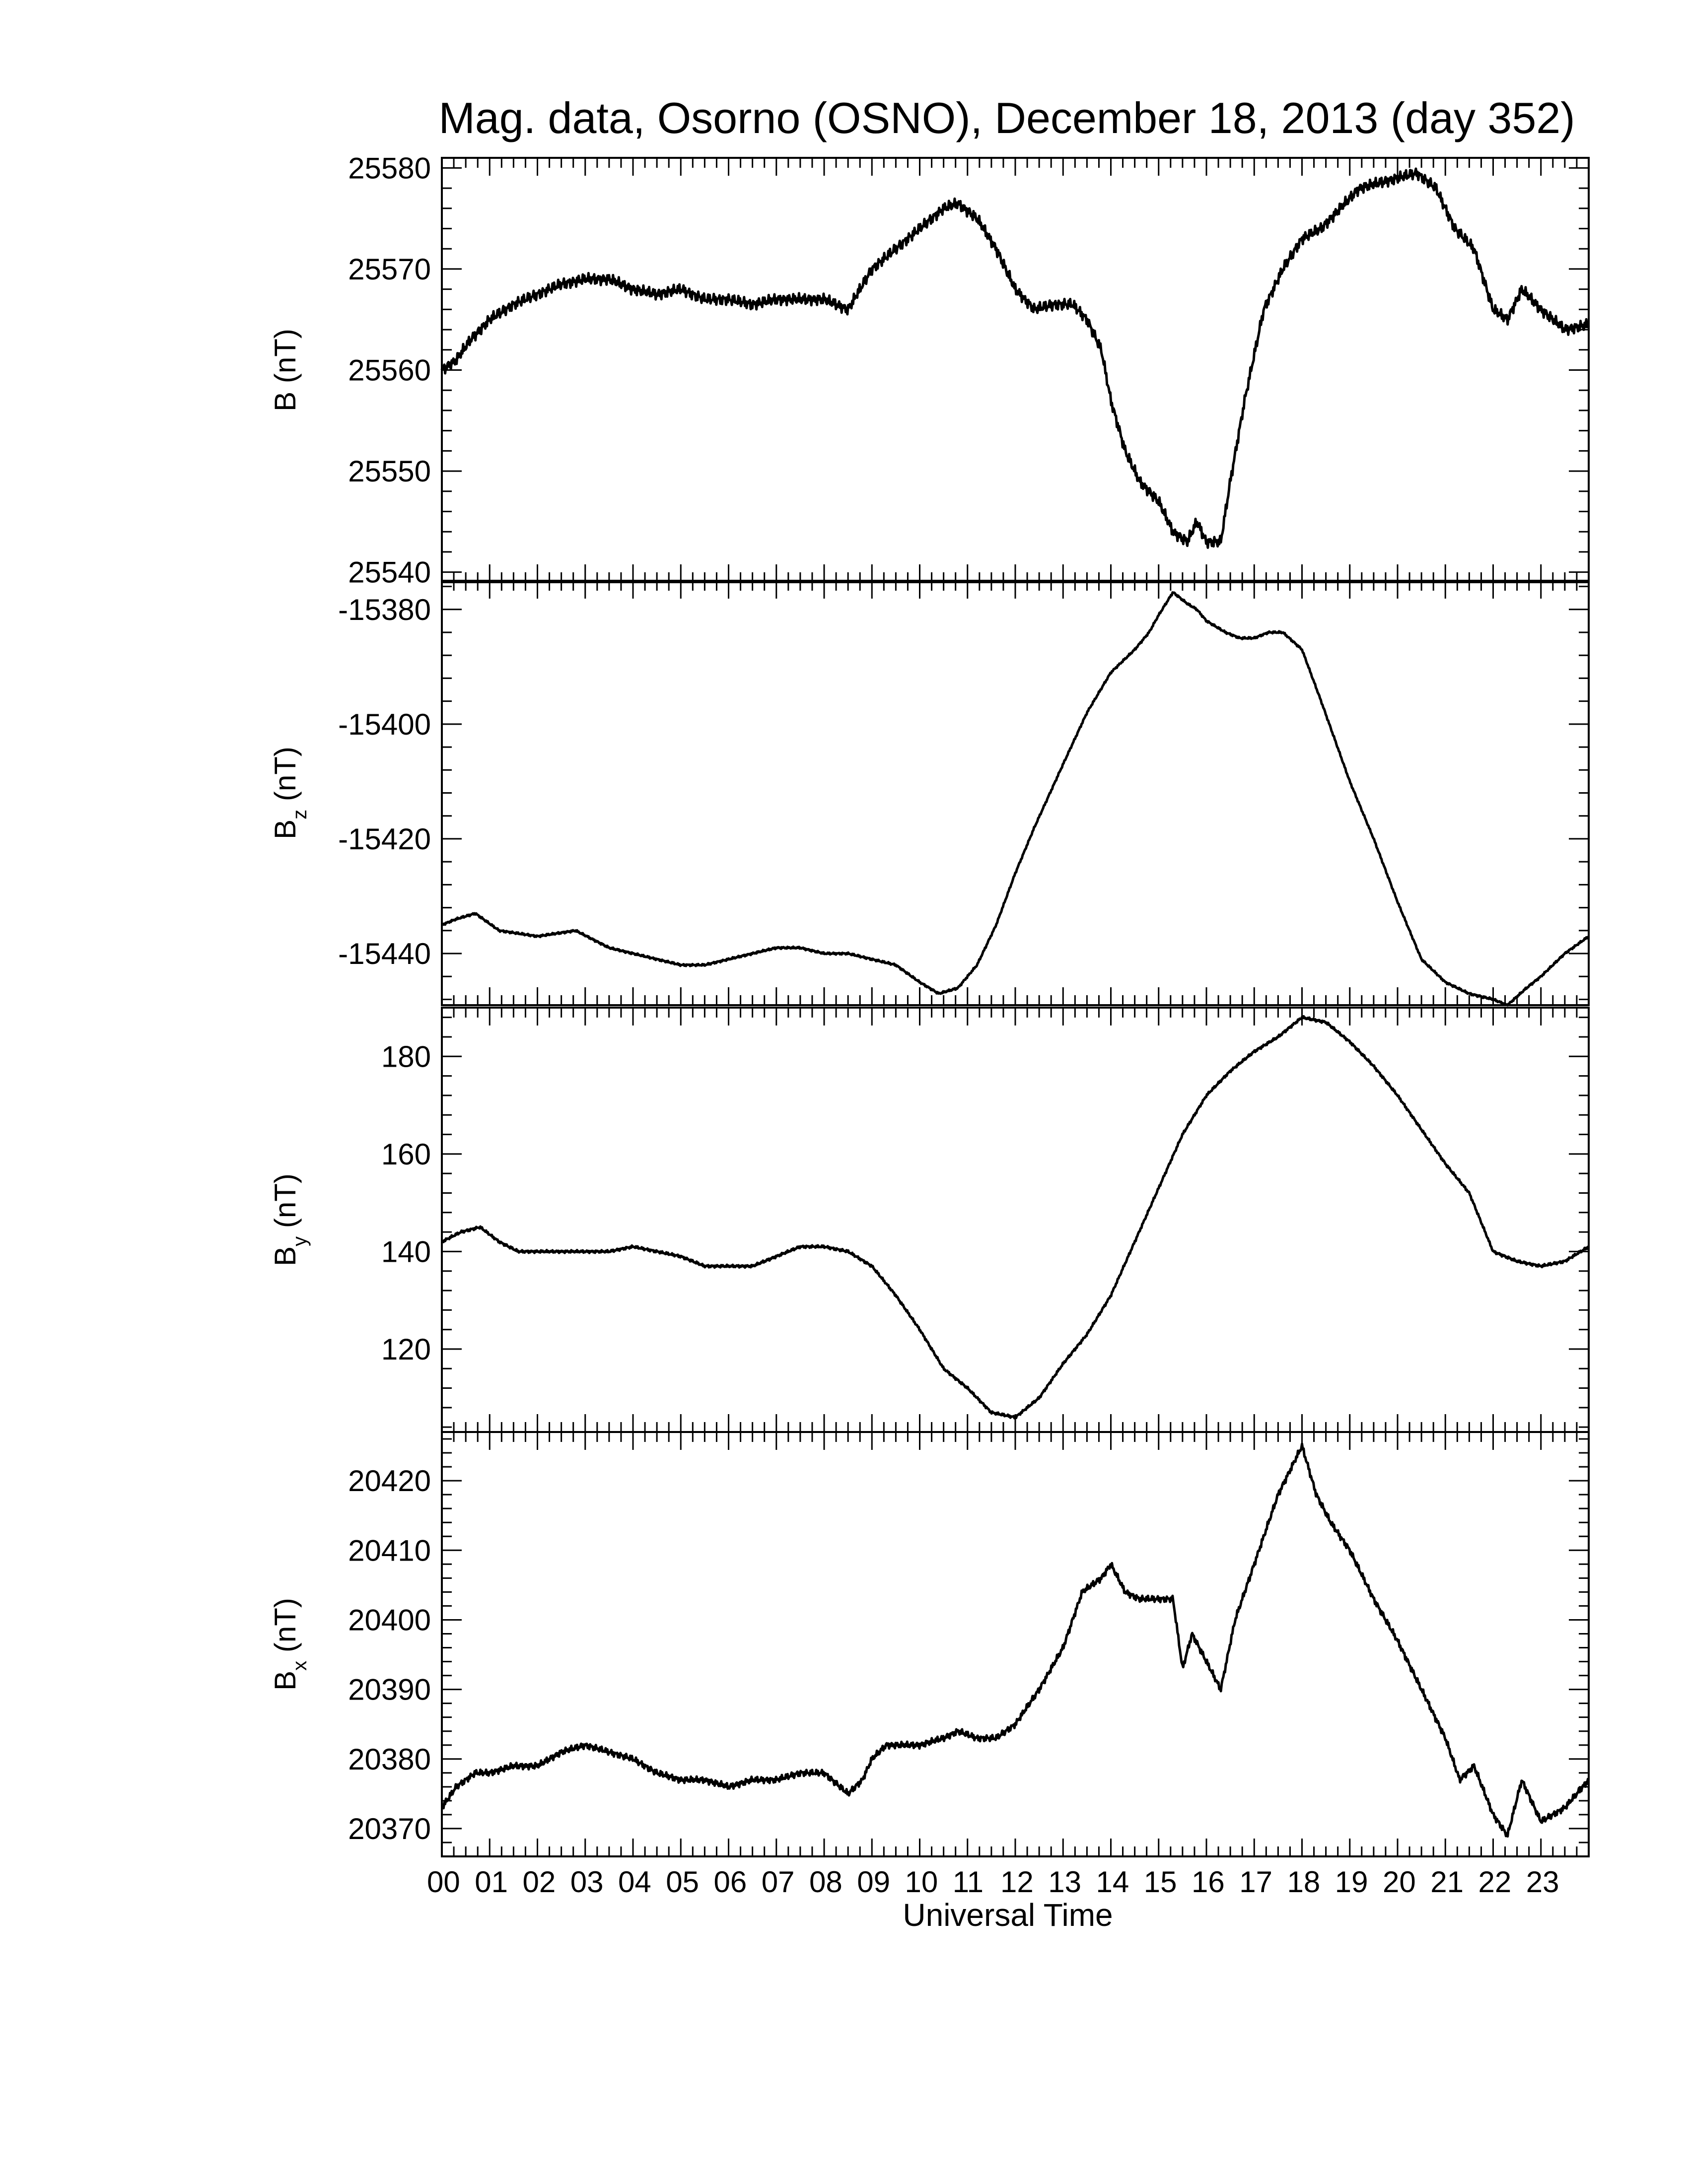 The height and width of the screenshot is (2184, 1688). Describe the element at coordinates (384, 953) in the screenshot. I see `y-tick-label: -15440` at that location.